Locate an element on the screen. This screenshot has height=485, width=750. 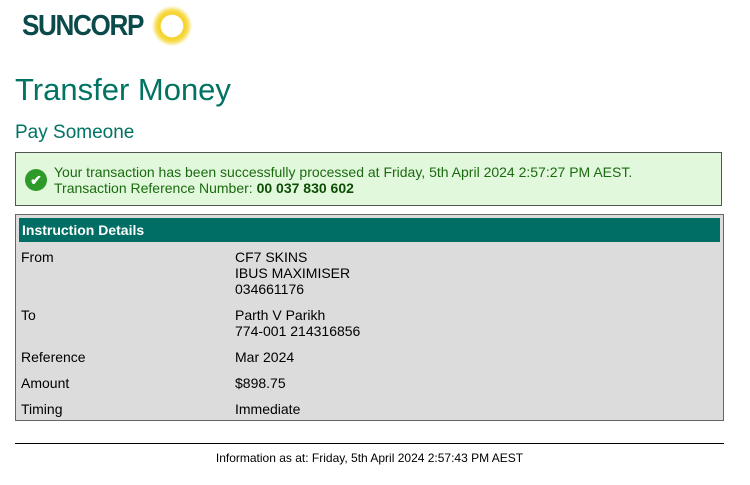
row-label-reference: Reference is located at coordinates (53, 357).